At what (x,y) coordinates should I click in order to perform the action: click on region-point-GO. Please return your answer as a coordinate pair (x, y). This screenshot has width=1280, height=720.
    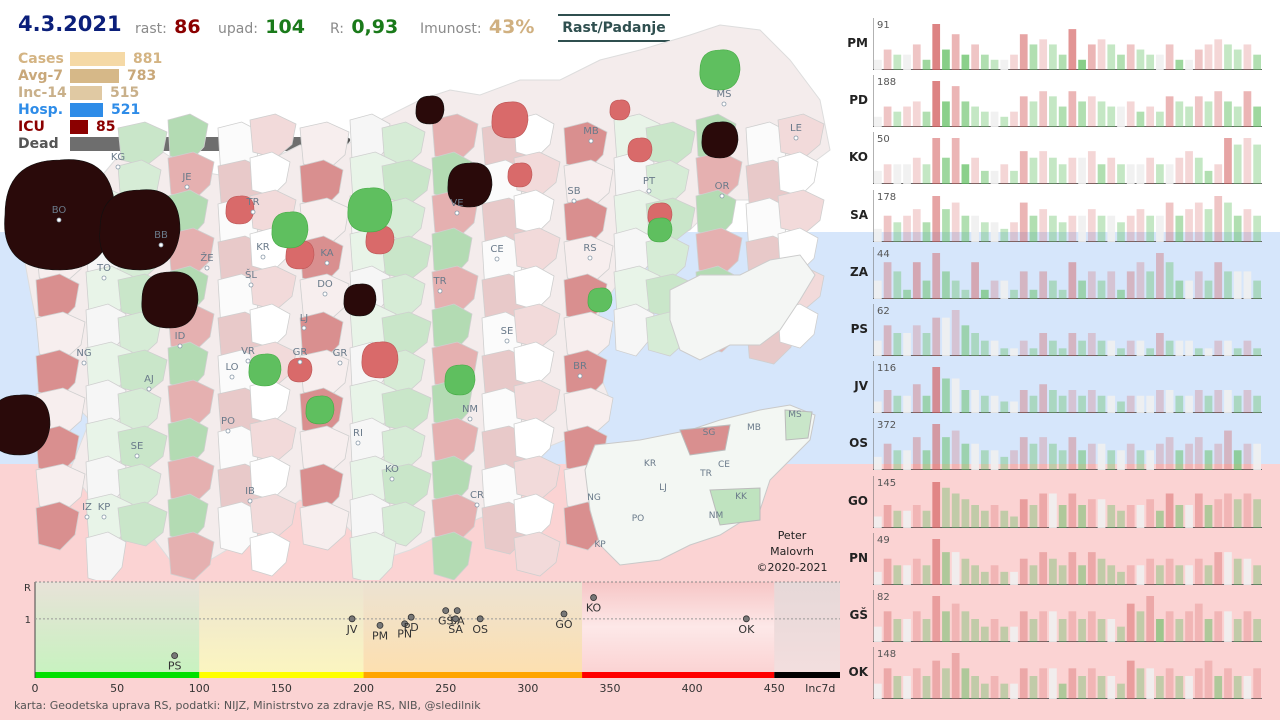
    Looking at the image, I should click on (564, 614).